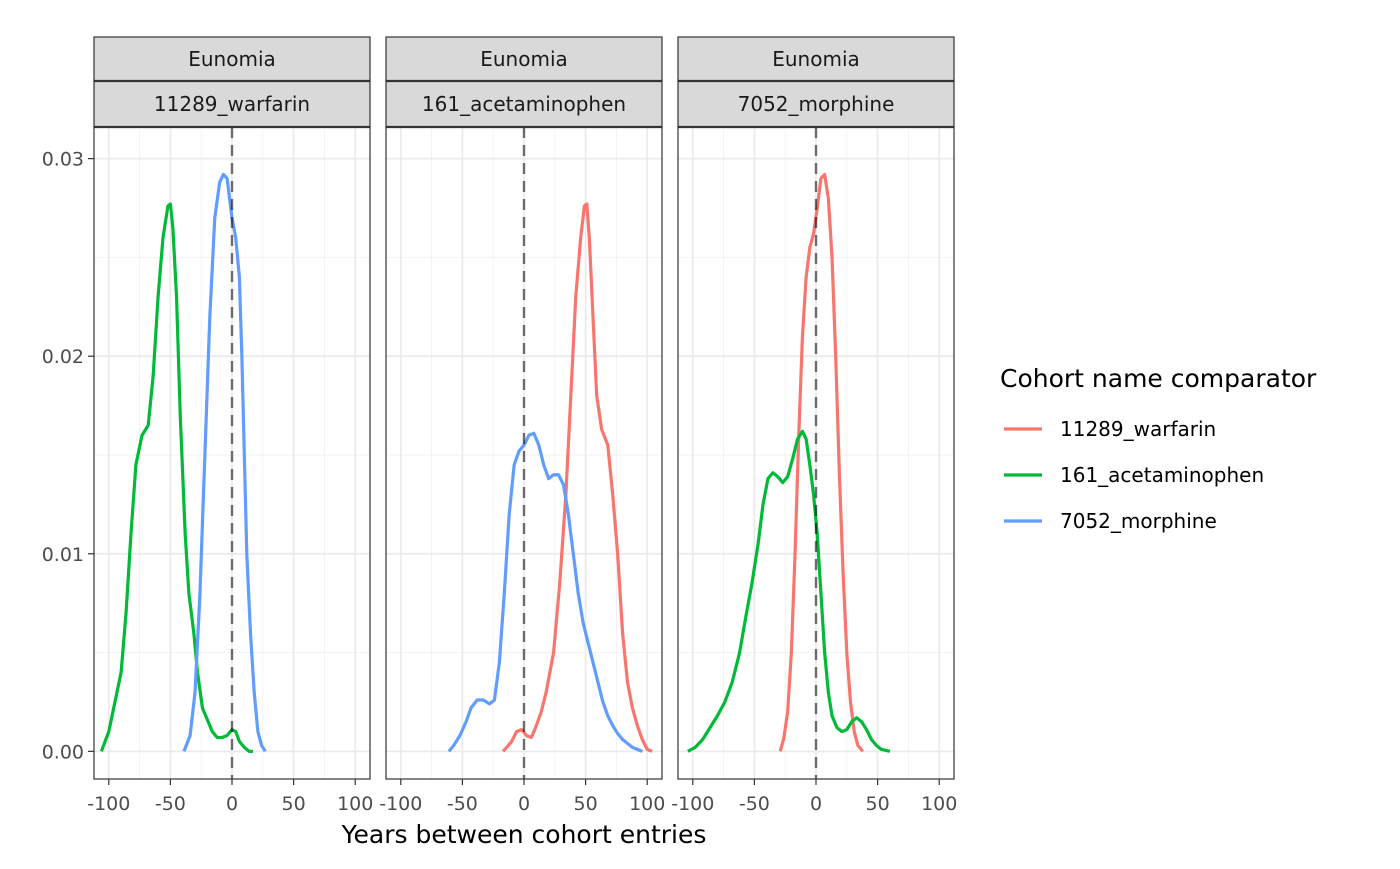 This screenshot has width=1400, height=869. Describe the element at coordinates (524, 834) in the screenshot. I see `x-axis-title: Years between cohort entries` at that location.